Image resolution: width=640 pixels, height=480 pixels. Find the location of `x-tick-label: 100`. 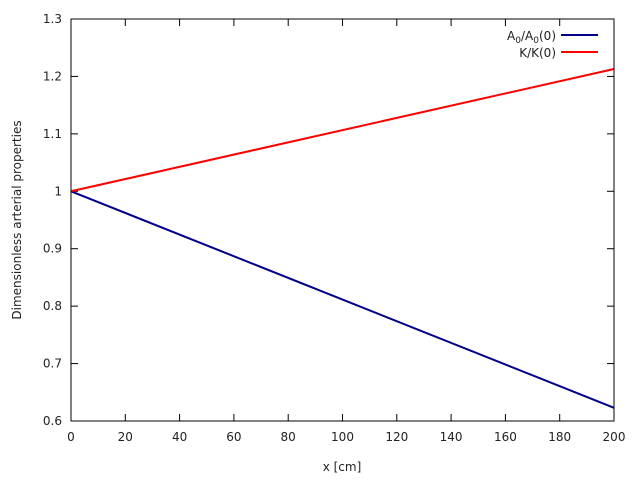

x-tick-label: 100 is located at coordinates (342, 437).